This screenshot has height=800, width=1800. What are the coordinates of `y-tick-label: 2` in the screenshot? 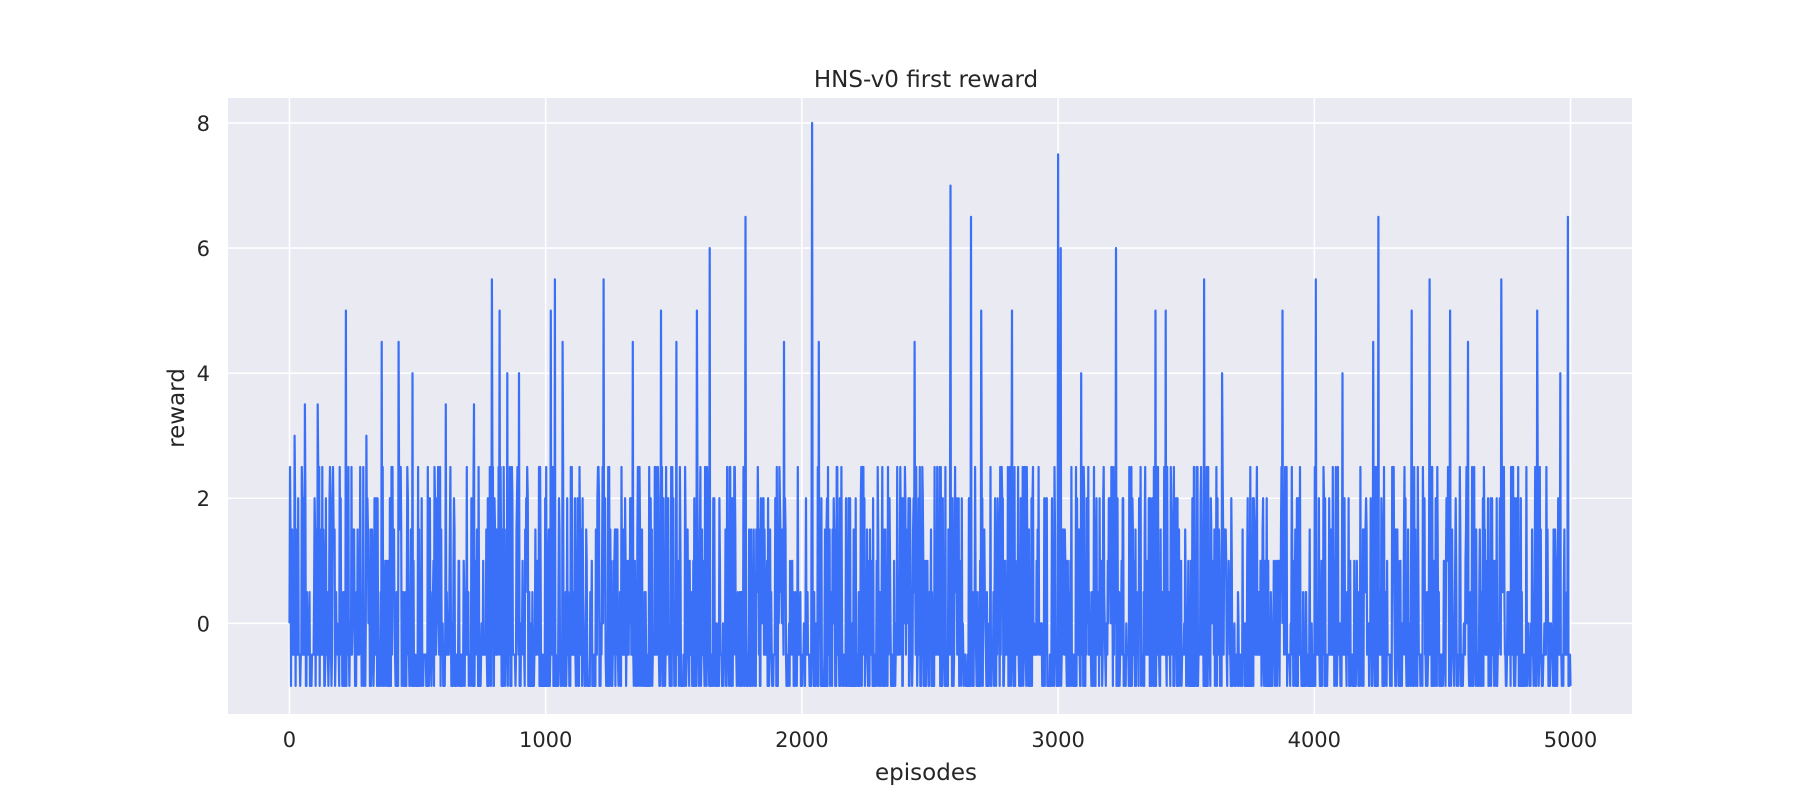 It's located at (203, 499).